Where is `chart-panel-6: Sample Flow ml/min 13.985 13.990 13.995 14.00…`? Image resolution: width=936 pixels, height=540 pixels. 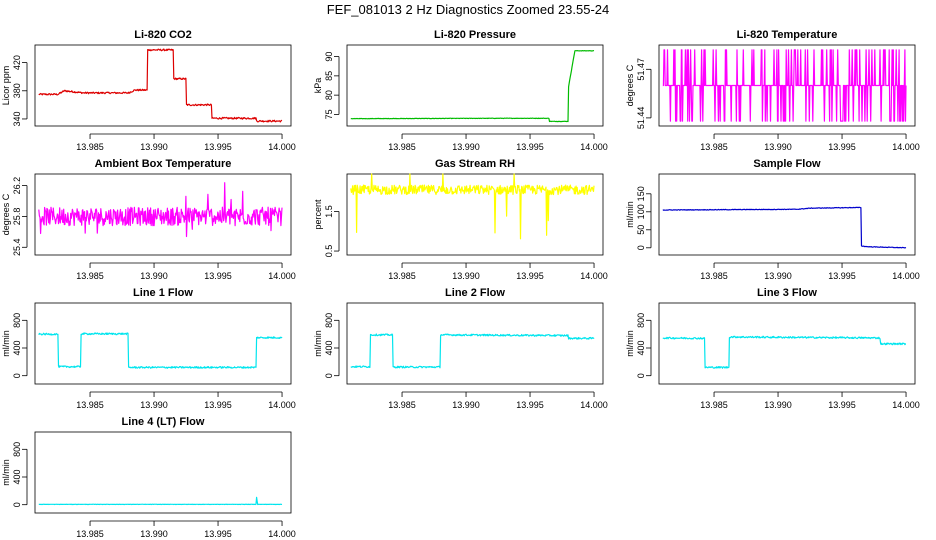 chart-panel-6: Sample Flow ml/min 13.985 13.990 13.995 14.00… is located at coordinates (772, 219).